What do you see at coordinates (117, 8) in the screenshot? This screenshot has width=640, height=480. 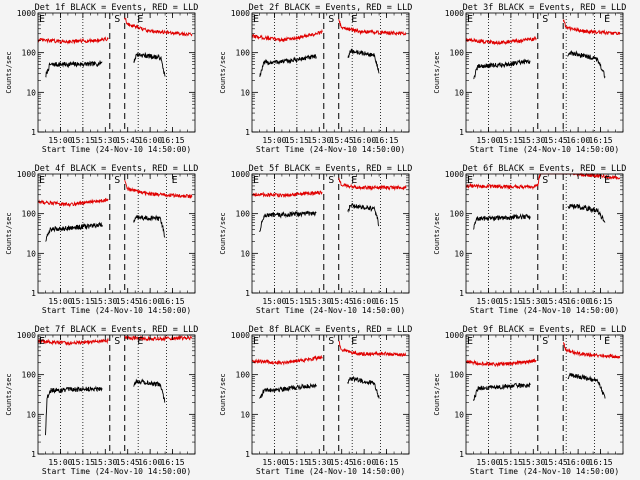 I see `panel-title: Det 1f BLACK = Events, RED = LLD` at bounding box center [117, 8].